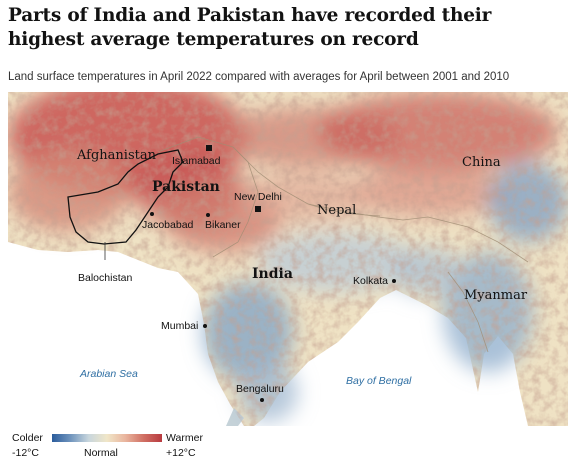 The height and width of the screenshot is (473, 576). Describe the element at coordinates (496, 295) in the screenshot. I see `label-myanmar: Myanmar` at that location.